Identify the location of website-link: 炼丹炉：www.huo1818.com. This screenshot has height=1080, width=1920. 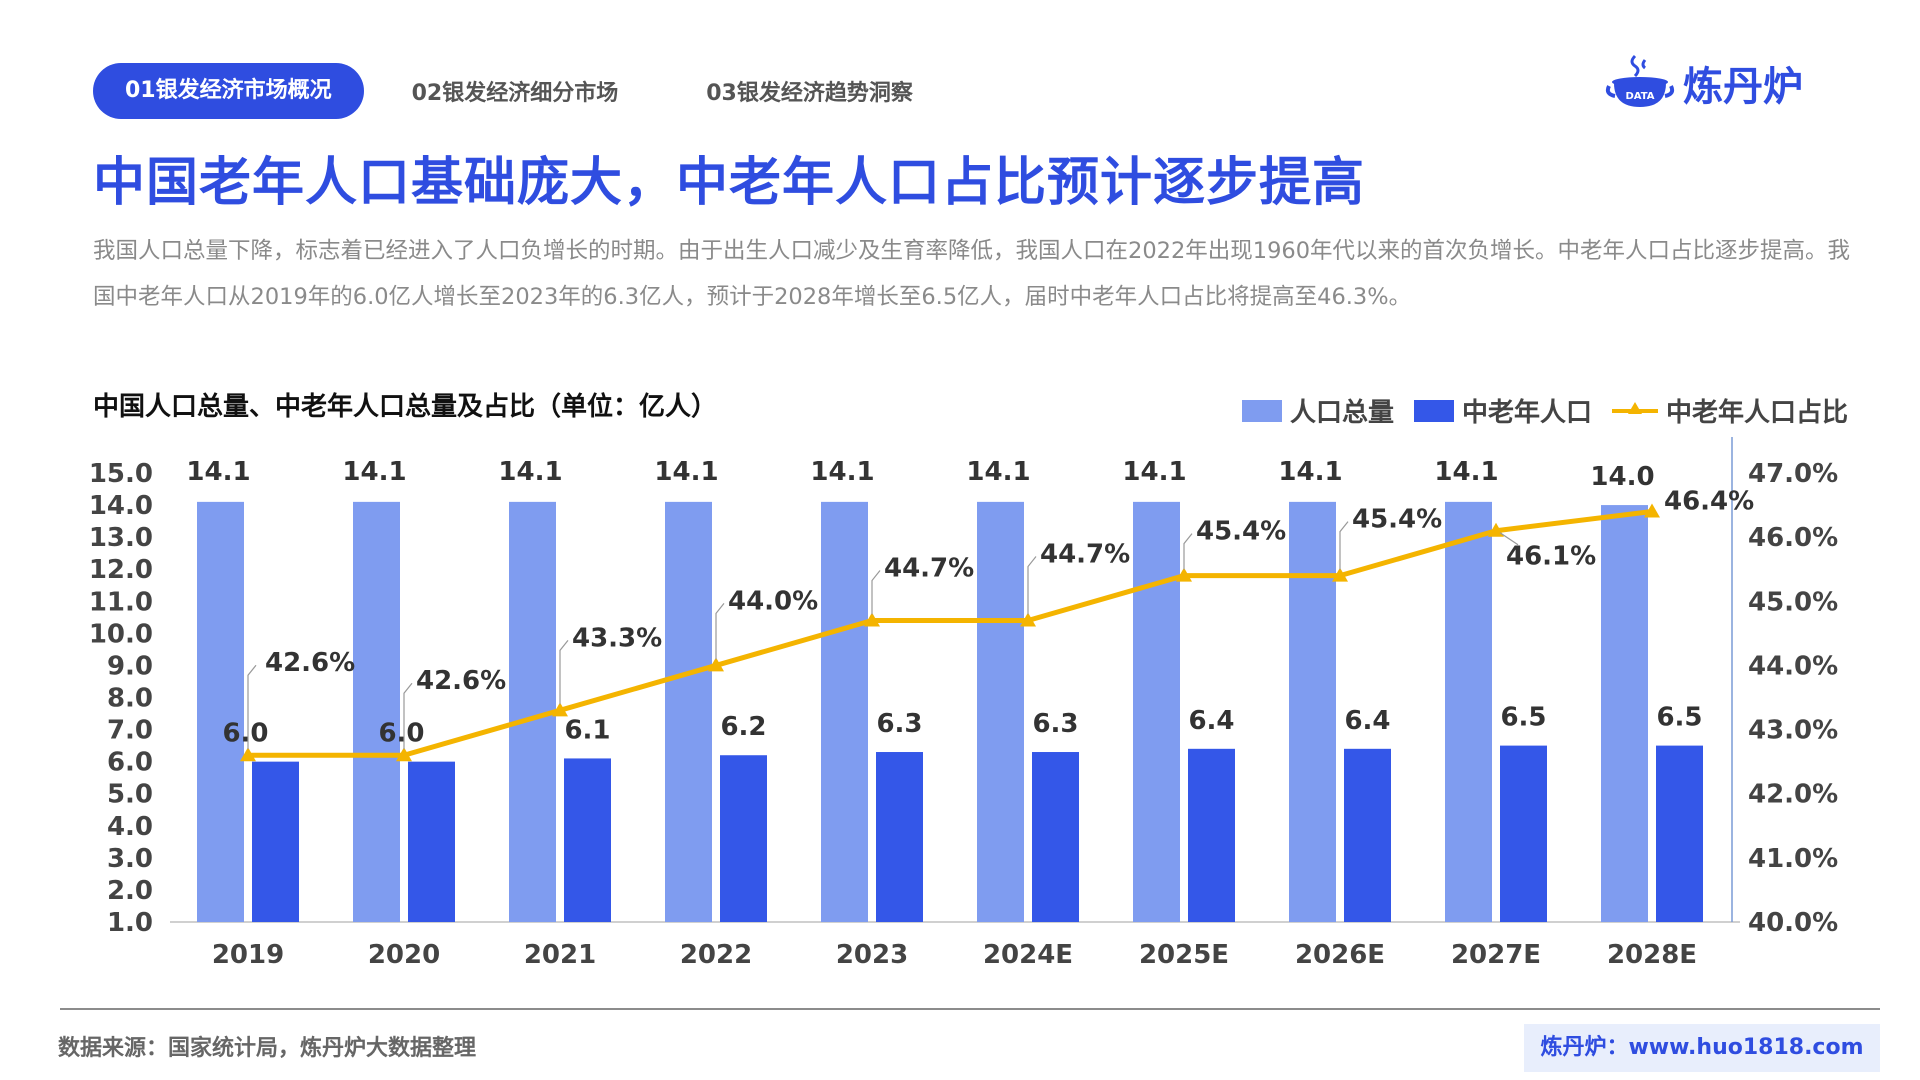
(1702, 1048).